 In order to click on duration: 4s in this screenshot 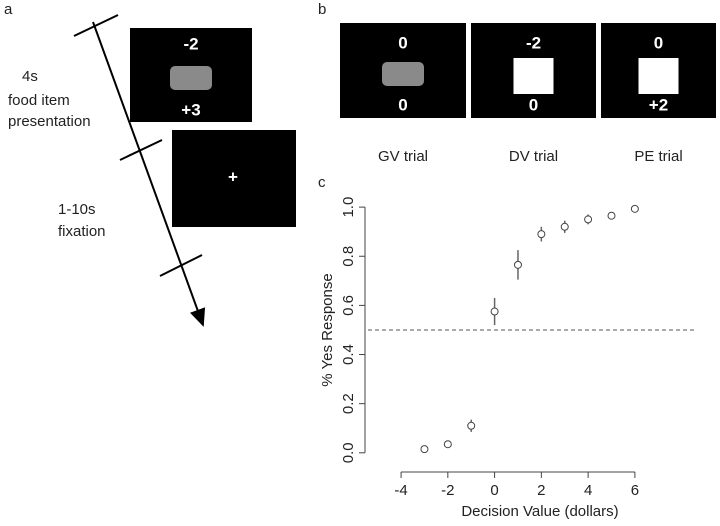, I will do `click(30, 76)`.